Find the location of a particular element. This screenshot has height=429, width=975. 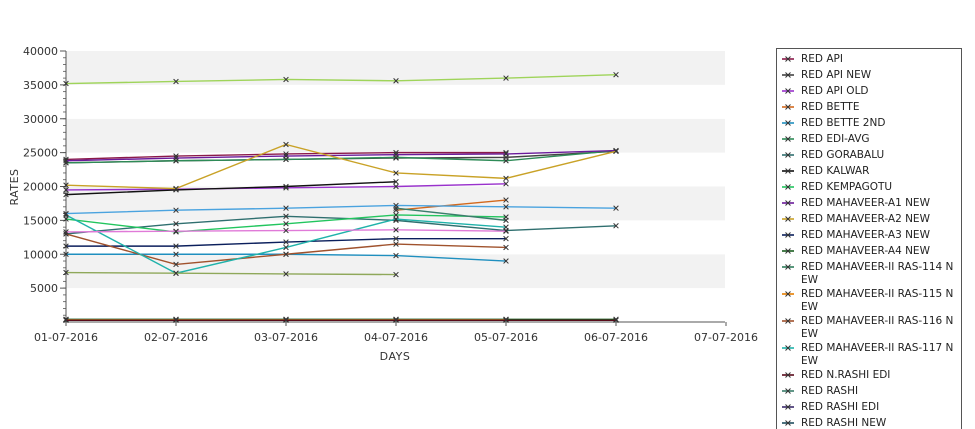

legend-item: RED RASHI NEW is located at coordinates (869, 423).